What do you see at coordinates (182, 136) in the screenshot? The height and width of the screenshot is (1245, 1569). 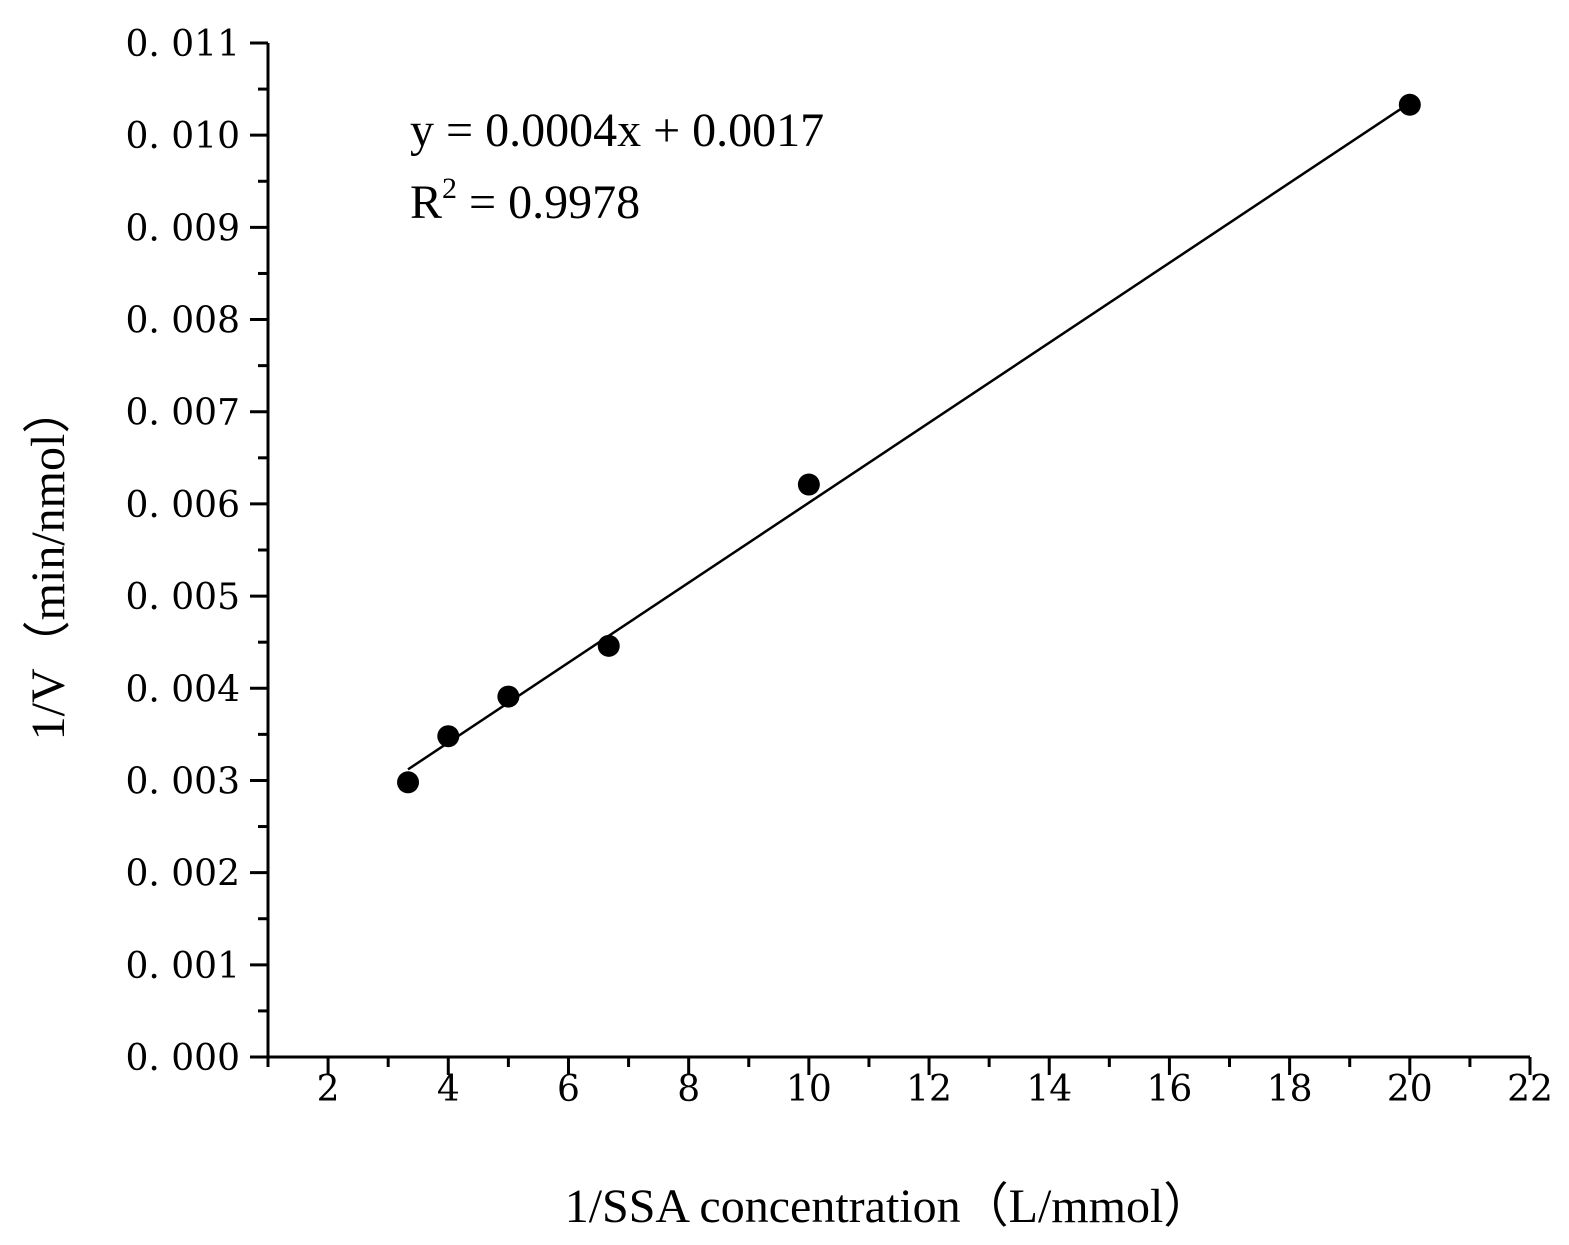 I see `y-tick-label: 0. 010` at bounding box center [182, 136].